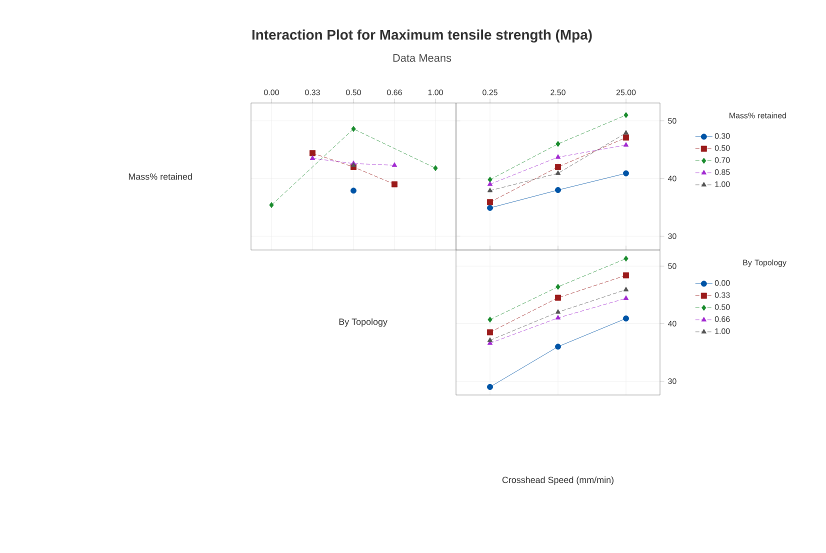  What do you see at coordinates (422, 36) in the screenshot?
I see `chart-title: Interaction Plot for Maximum tensile strength (Mpa)` at bounding box center [422, 36].